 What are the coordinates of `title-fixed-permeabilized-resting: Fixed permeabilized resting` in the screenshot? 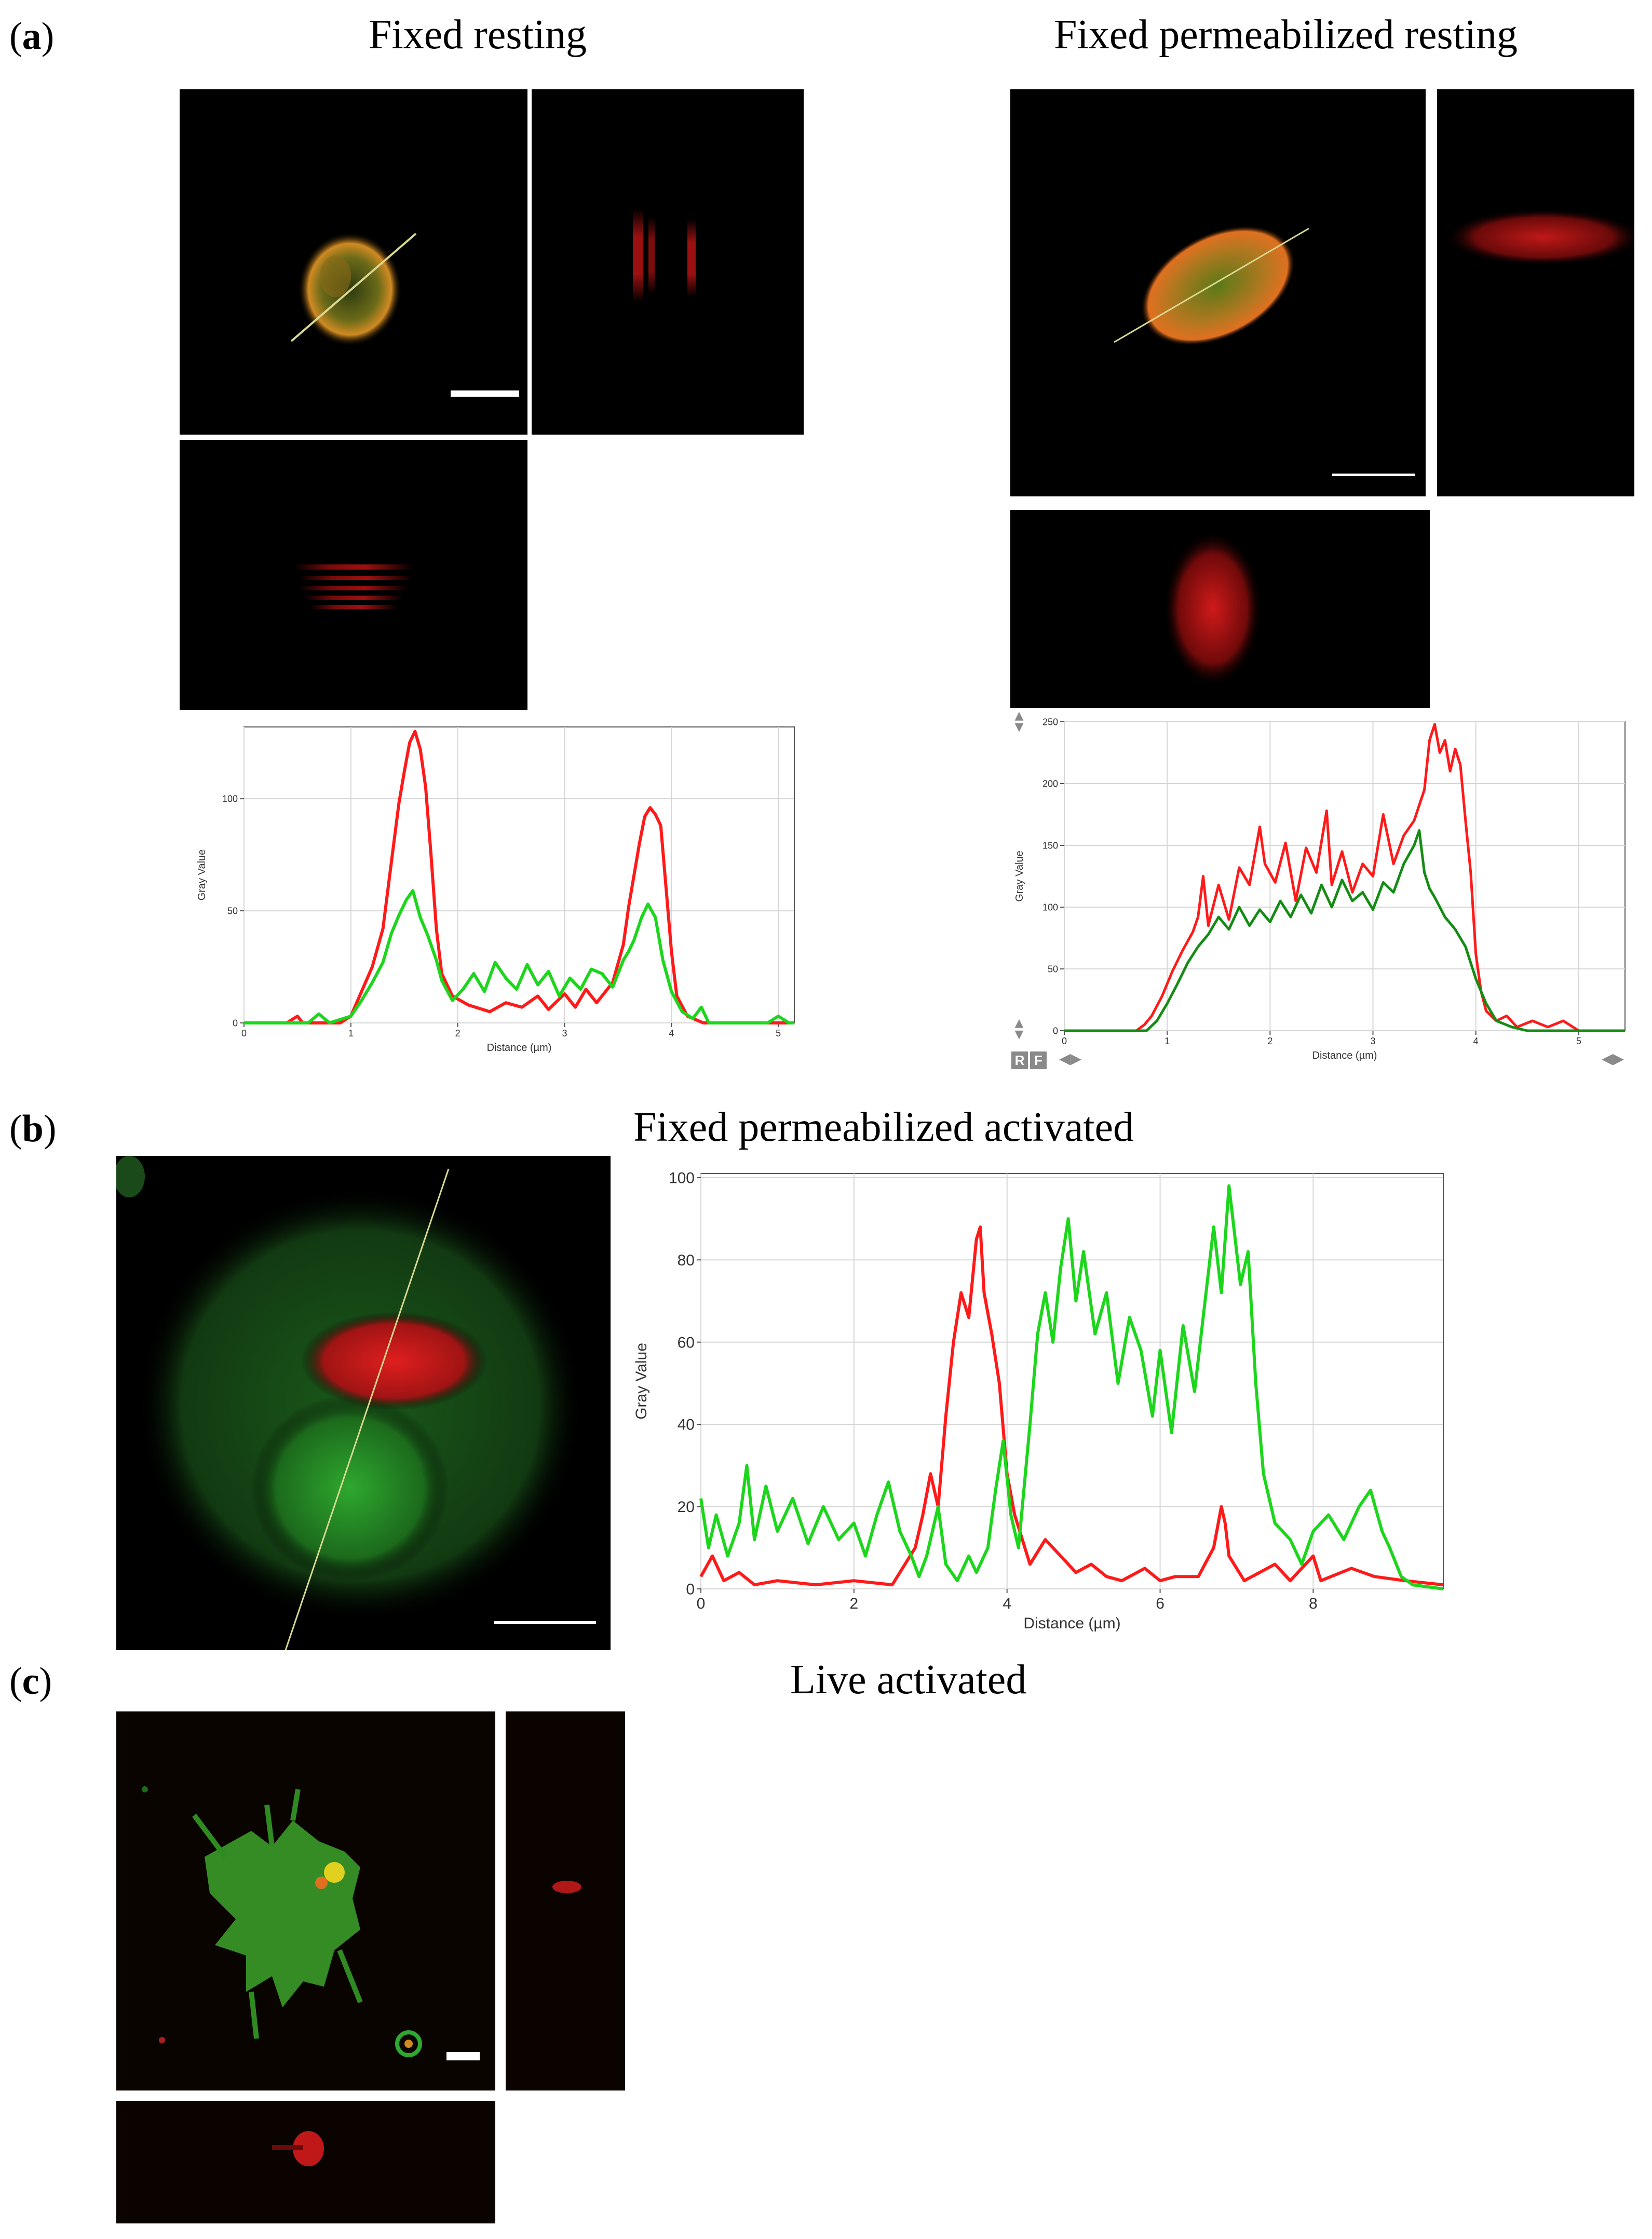 It's located at (1286, 35).